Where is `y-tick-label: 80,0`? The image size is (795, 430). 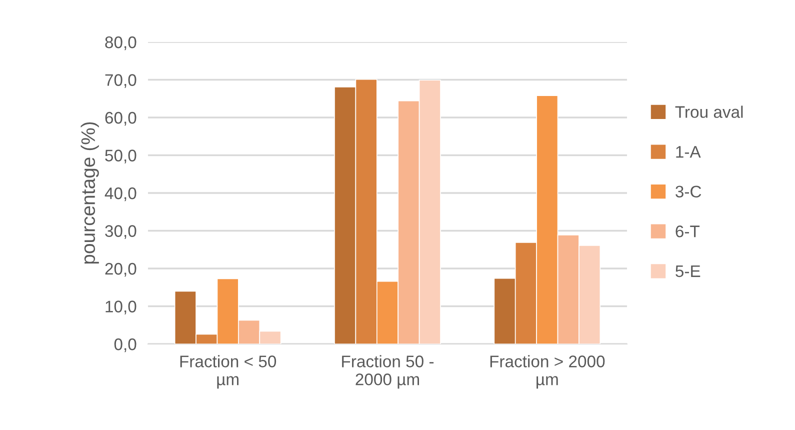
y-tick-label: 80,0 is located at coordinates (120, 43).